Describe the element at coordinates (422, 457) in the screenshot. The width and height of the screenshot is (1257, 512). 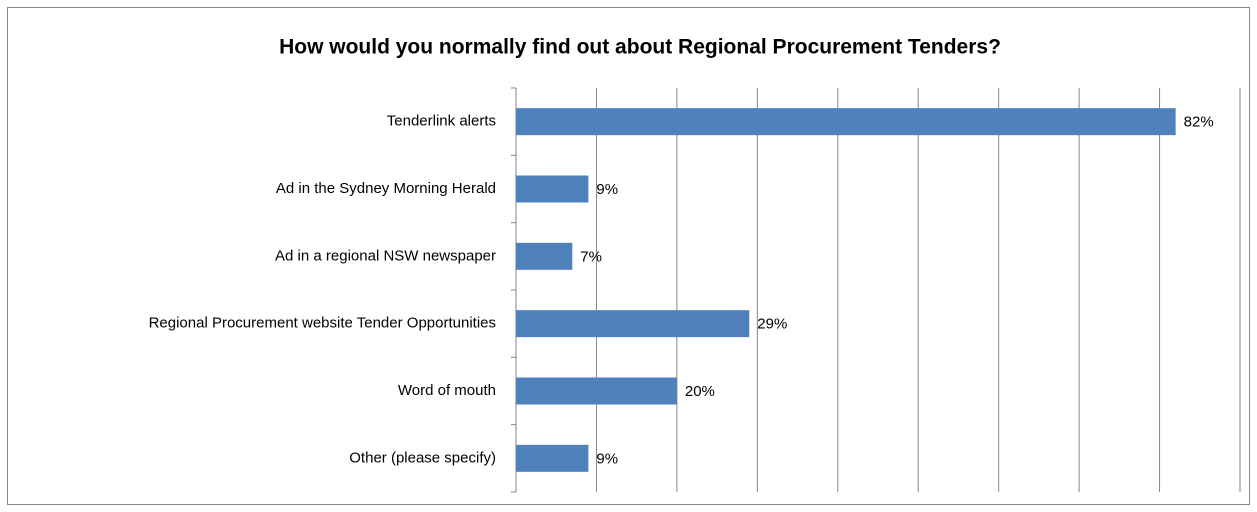
I see `y-tick-label: Other (please specify)` at that location.